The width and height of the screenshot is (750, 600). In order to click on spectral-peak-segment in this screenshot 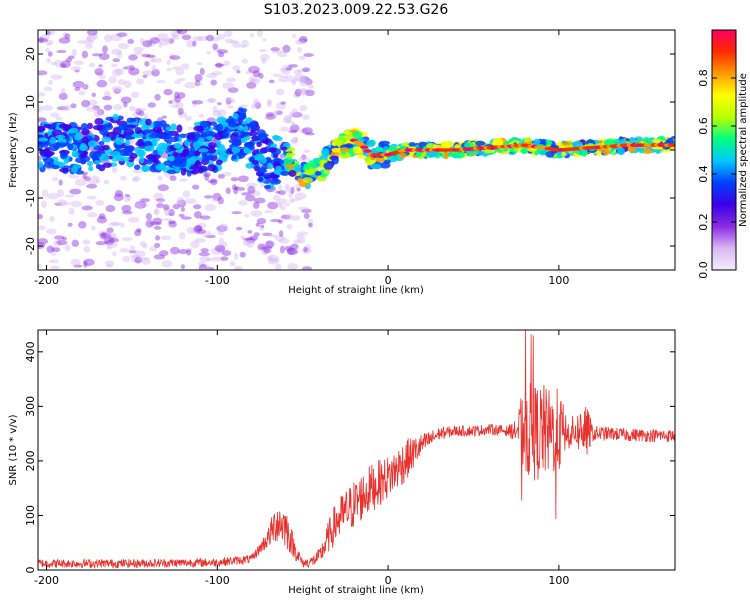, I will do `click(360, 144)`.